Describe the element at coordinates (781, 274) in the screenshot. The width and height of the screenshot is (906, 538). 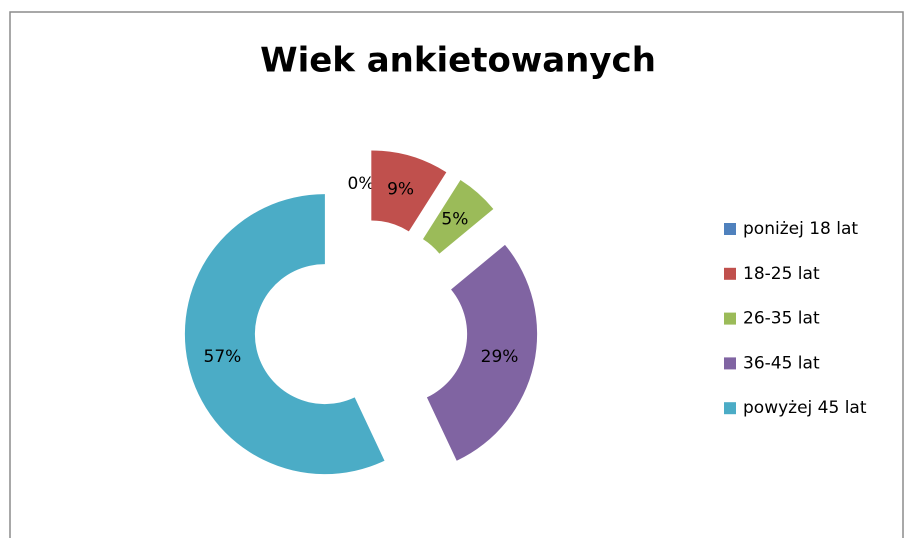
I see `legend-label: 18-25 lat` at that location.